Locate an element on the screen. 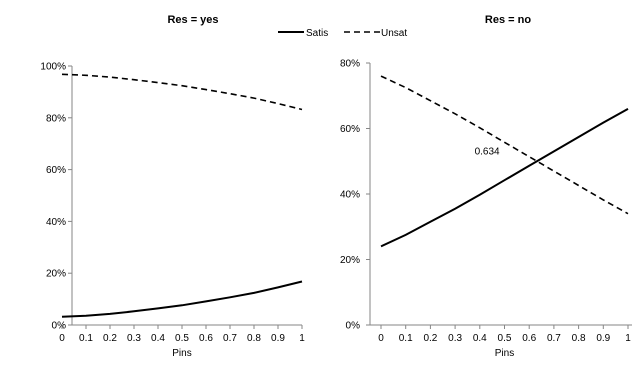  chart-title: Res = no is located at coordinates (508, 20).